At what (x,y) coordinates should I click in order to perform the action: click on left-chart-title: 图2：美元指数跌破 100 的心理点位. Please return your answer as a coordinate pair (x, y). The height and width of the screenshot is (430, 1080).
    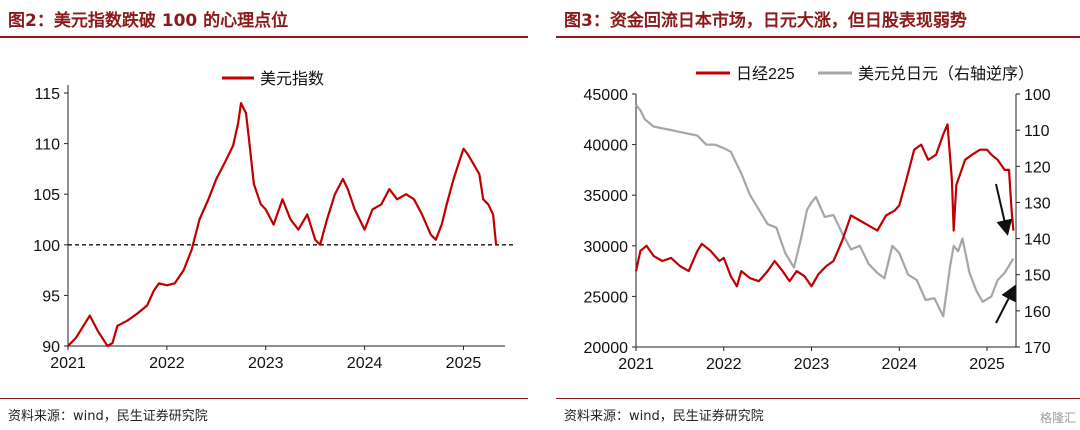
    Looking at the image, I should click on (148, 21).